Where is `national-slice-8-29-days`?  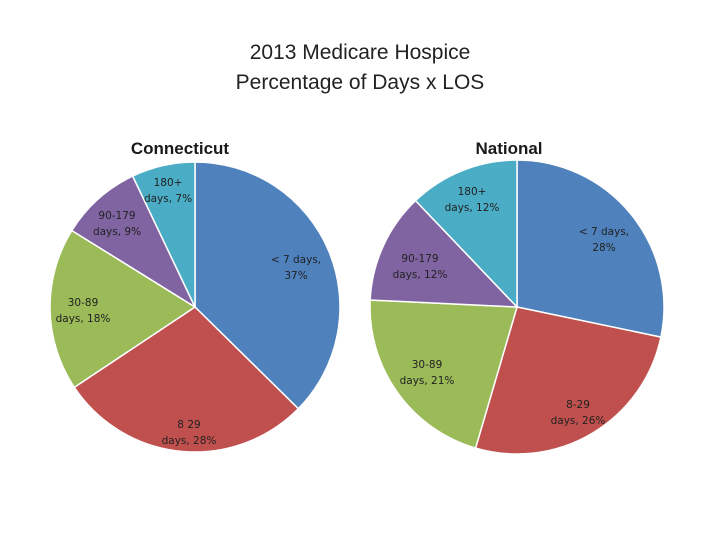
national-slice-8-29-days is located at coordinates (568, 380).